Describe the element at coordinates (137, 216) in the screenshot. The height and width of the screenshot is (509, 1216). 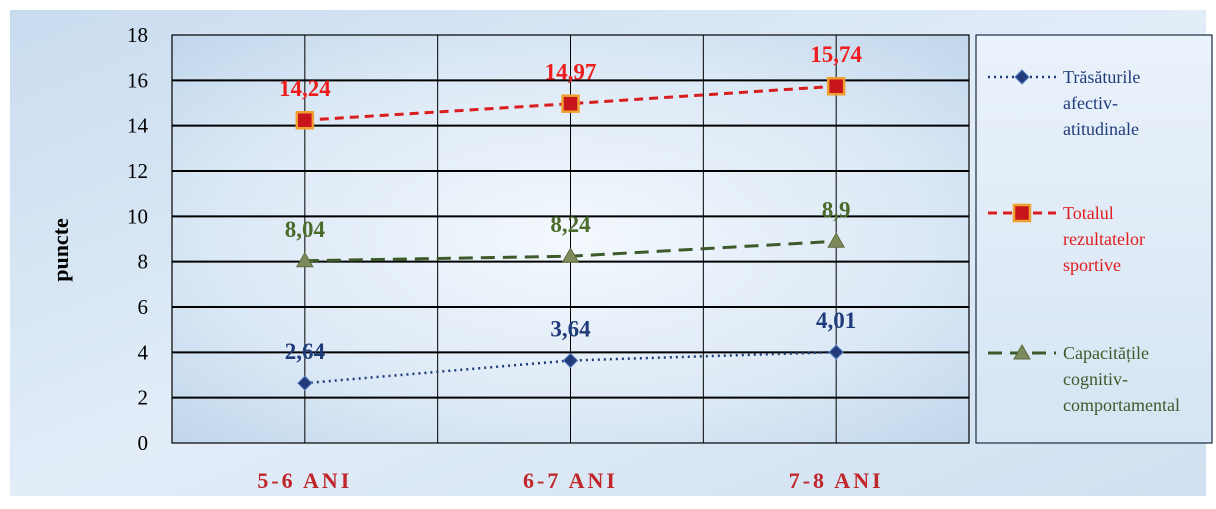
I see `y-tick-label: 10` at that location.